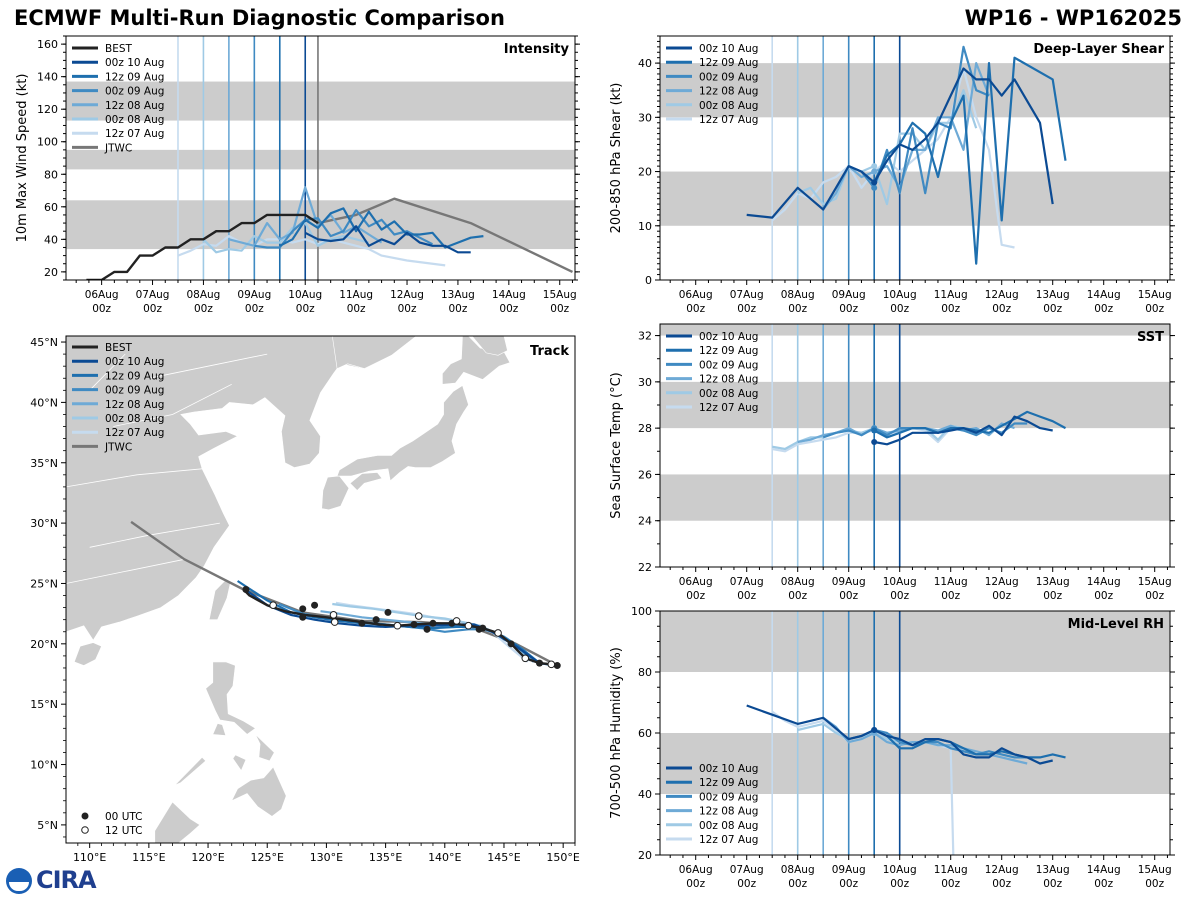 This screenshot has width=1200, height=900. What do you see at coordinates (51, 239) in the screenshot?
I see `y-tick-label: 40` at bounding box center [51, 239].